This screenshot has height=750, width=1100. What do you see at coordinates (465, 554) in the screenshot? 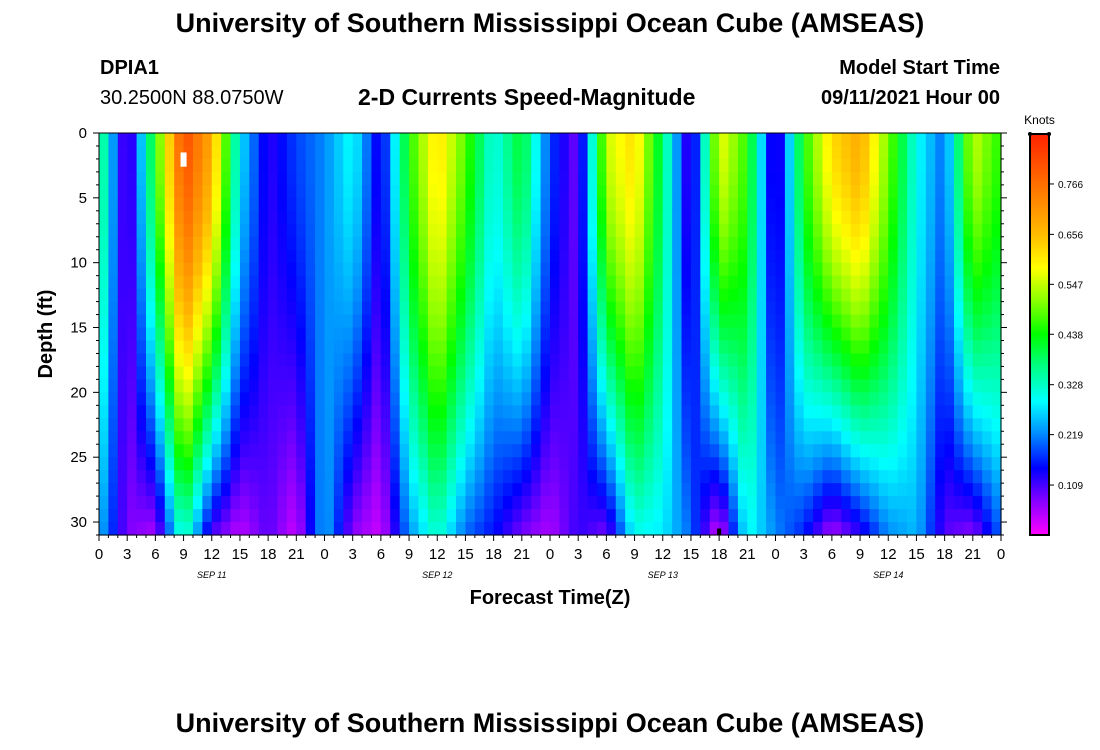
I see `x-tick-label: 15` at bounding box center [465, 554].